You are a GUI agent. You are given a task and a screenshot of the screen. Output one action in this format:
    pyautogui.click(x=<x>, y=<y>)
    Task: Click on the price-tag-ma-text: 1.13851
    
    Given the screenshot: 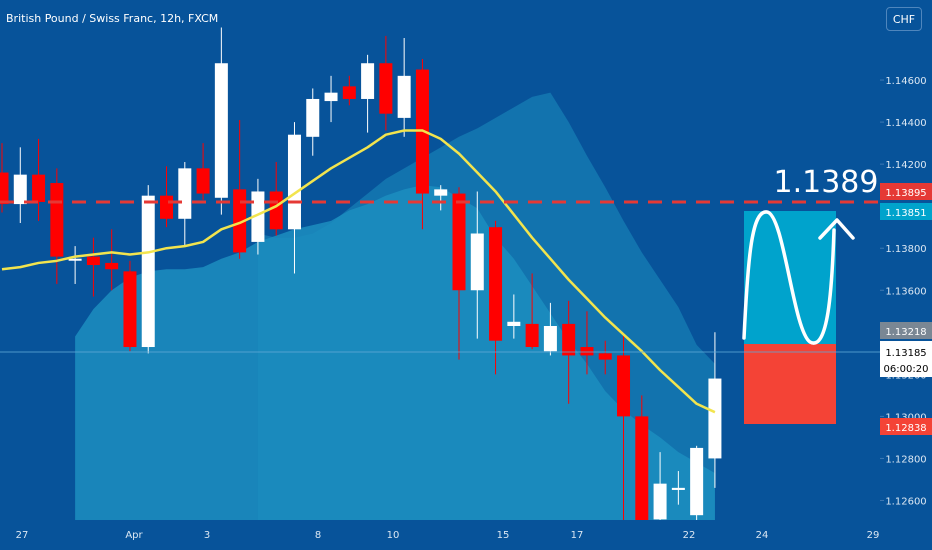 What is the action you would take?
    pyautogui.click(x=905, y=213)
    